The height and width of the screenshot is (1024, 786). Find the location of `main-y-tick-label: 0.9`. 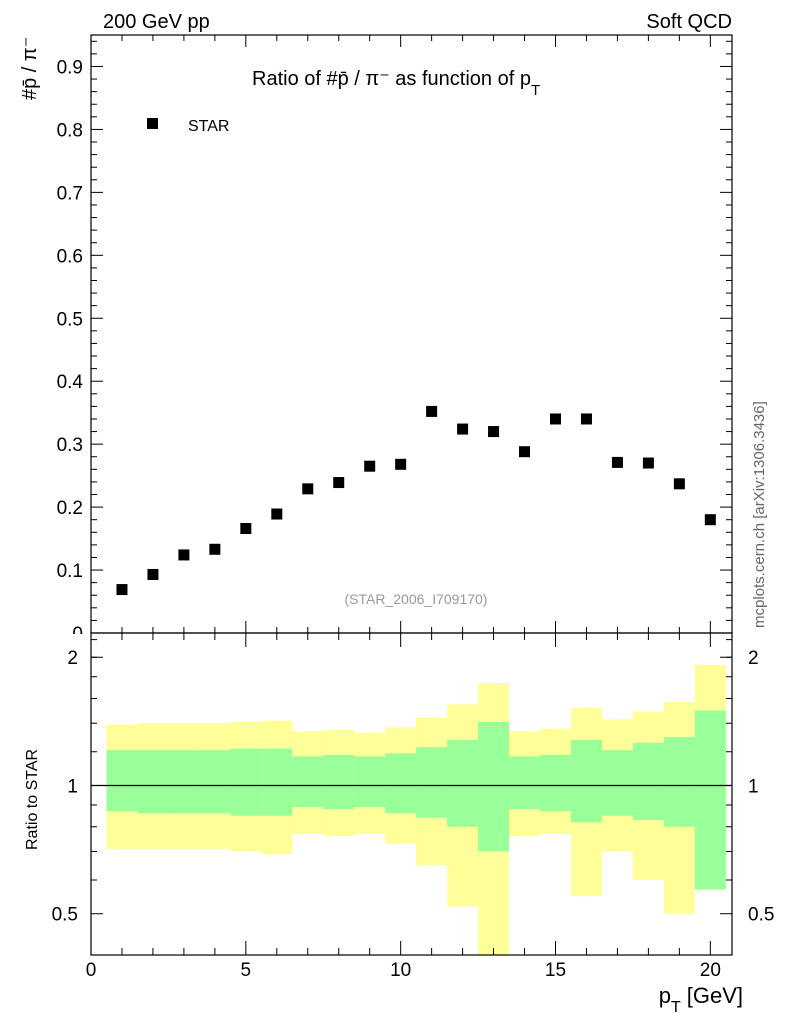

main-y-tick-label: 0.9 is located at coordinates (70, 67).